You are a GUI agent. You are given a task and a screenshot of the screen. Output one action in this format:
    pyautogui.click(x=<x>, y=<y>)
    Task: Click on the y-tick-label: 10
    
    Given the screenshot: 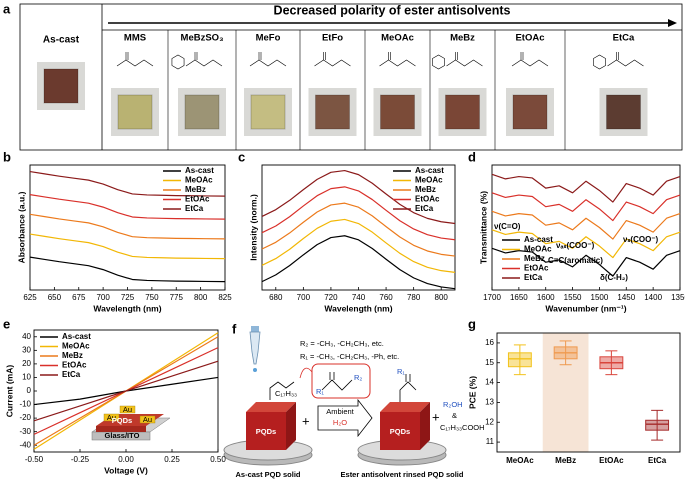 What is the action you would take?
    pyautogui.click(x=26, y=377)
    